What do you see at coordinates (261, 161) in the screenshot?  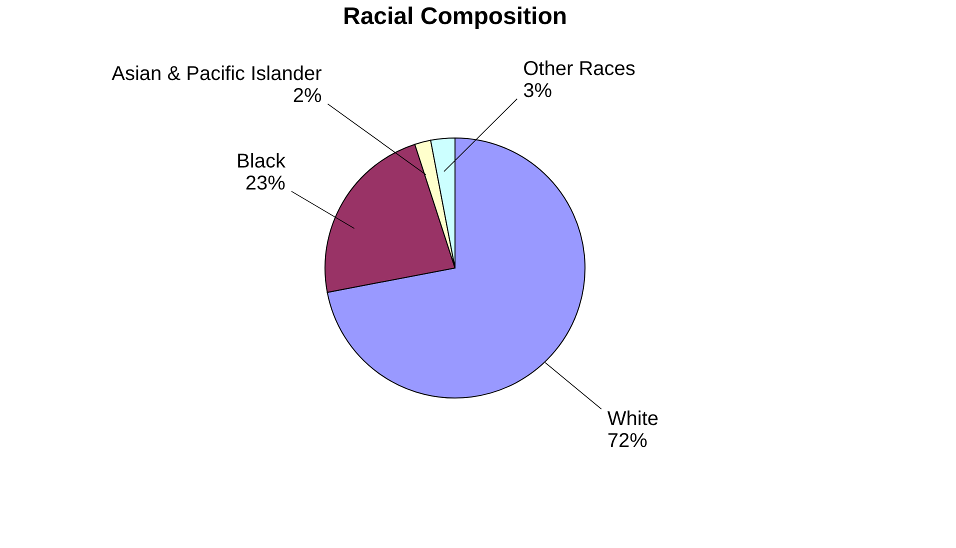 I see `slice-label: Black` at bounding box center [261, 161].